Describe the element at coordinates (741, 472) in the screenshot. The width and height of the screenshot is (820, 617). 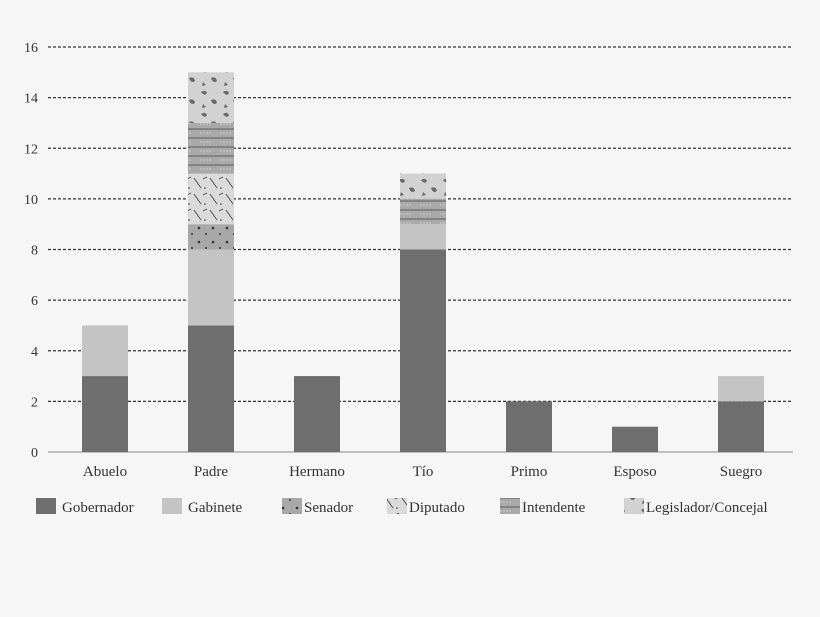
I see `x-tick-label: Suegro` at that location.